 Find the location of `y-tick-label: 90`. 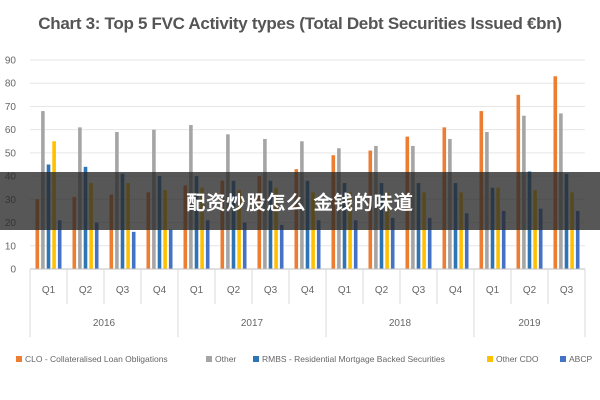

y-tick-label: 90 is located at coordinates (11, 61).